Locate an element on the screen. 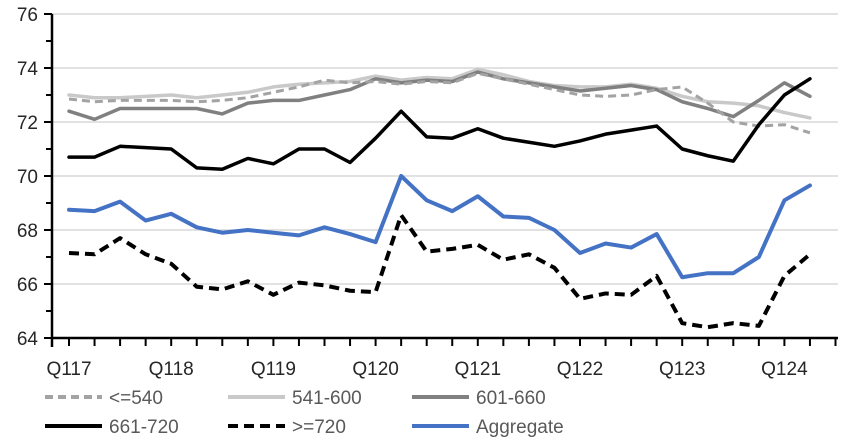 The width and height of the screenshot is (852, 442). y-axis-label-66: 66 is located at coordinates (27, 285).